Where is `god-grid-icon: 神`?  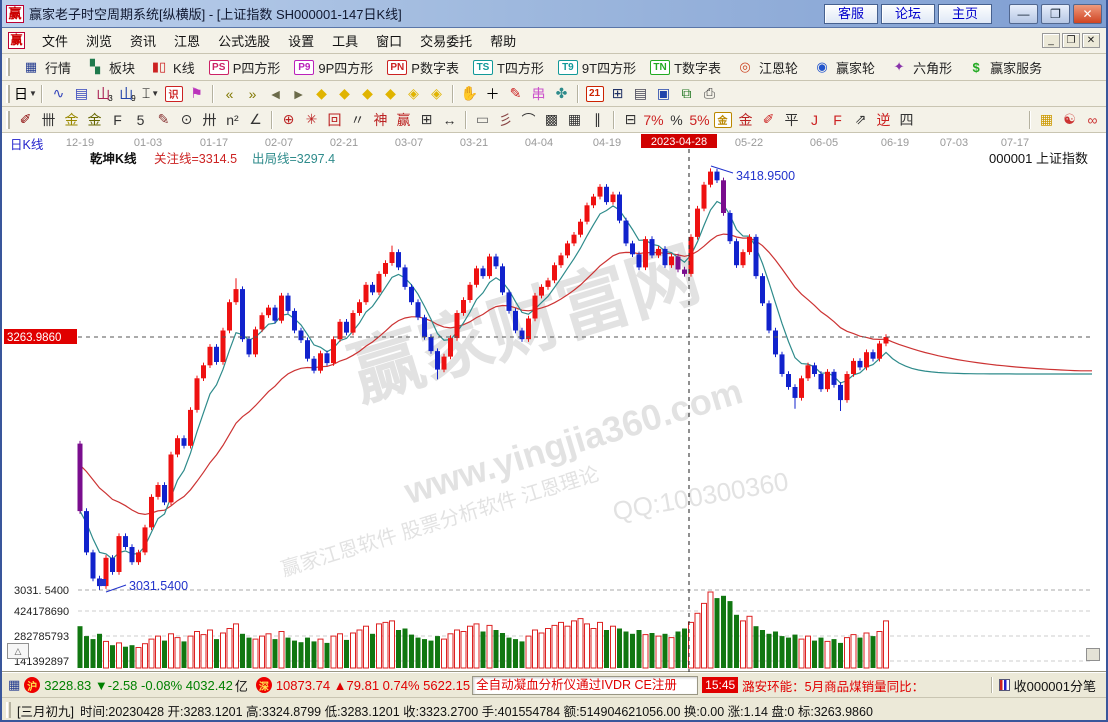
god-grid-icon: 神 is located at coordinates (380, 119).